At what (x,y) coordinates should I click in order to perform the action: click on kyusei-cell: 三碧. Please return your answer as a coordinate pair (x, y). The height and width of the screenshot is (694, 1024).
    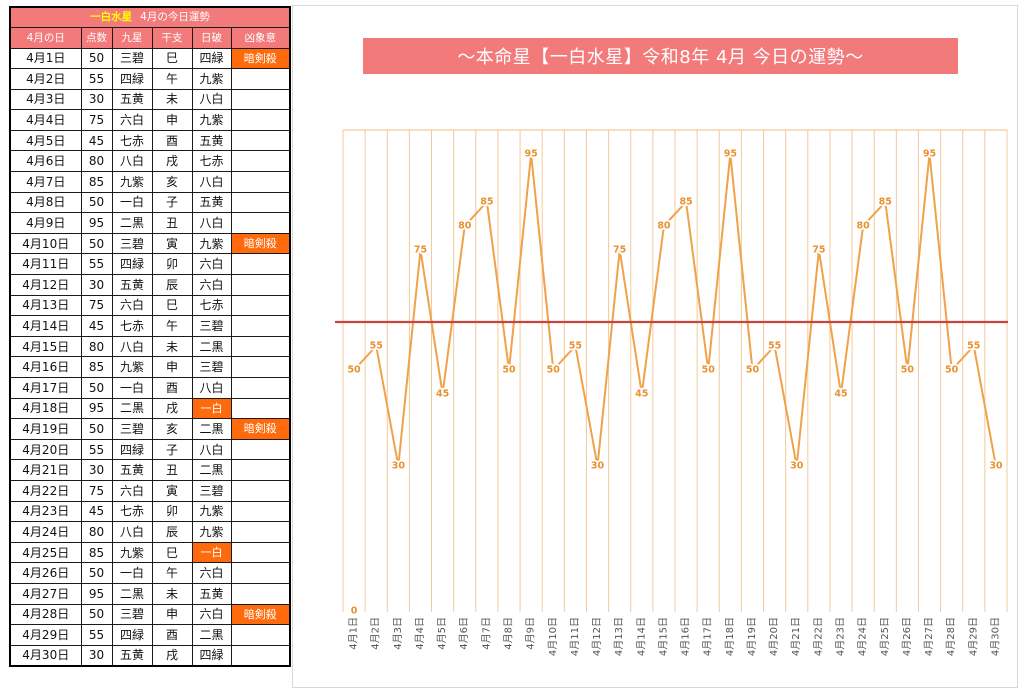
    Looking at the image, I should click on (132, 243).